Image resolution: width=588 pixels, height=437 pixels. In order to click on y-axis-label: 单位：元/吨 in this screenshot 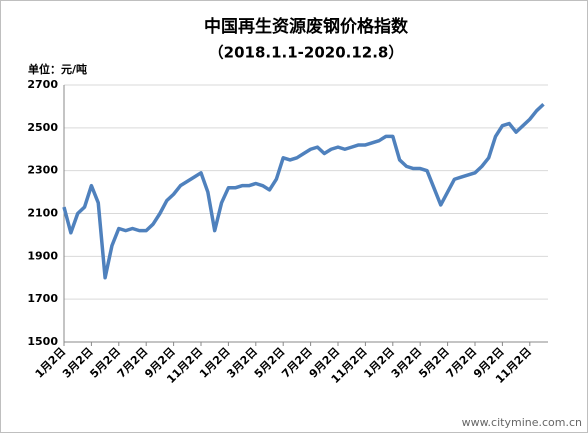, I will do `click(57, 69)`.